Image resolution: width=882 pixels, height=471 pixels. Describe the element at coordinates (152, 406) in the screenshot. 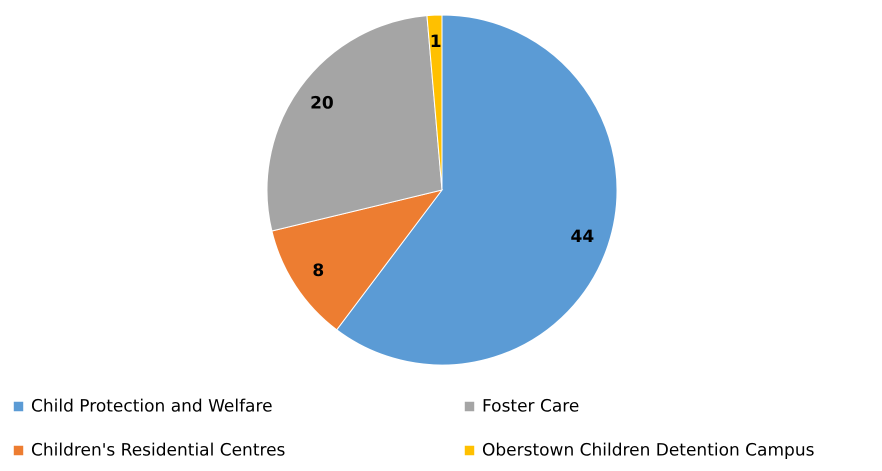

I see `legend-label: Child Protection and Welfare` at that location.